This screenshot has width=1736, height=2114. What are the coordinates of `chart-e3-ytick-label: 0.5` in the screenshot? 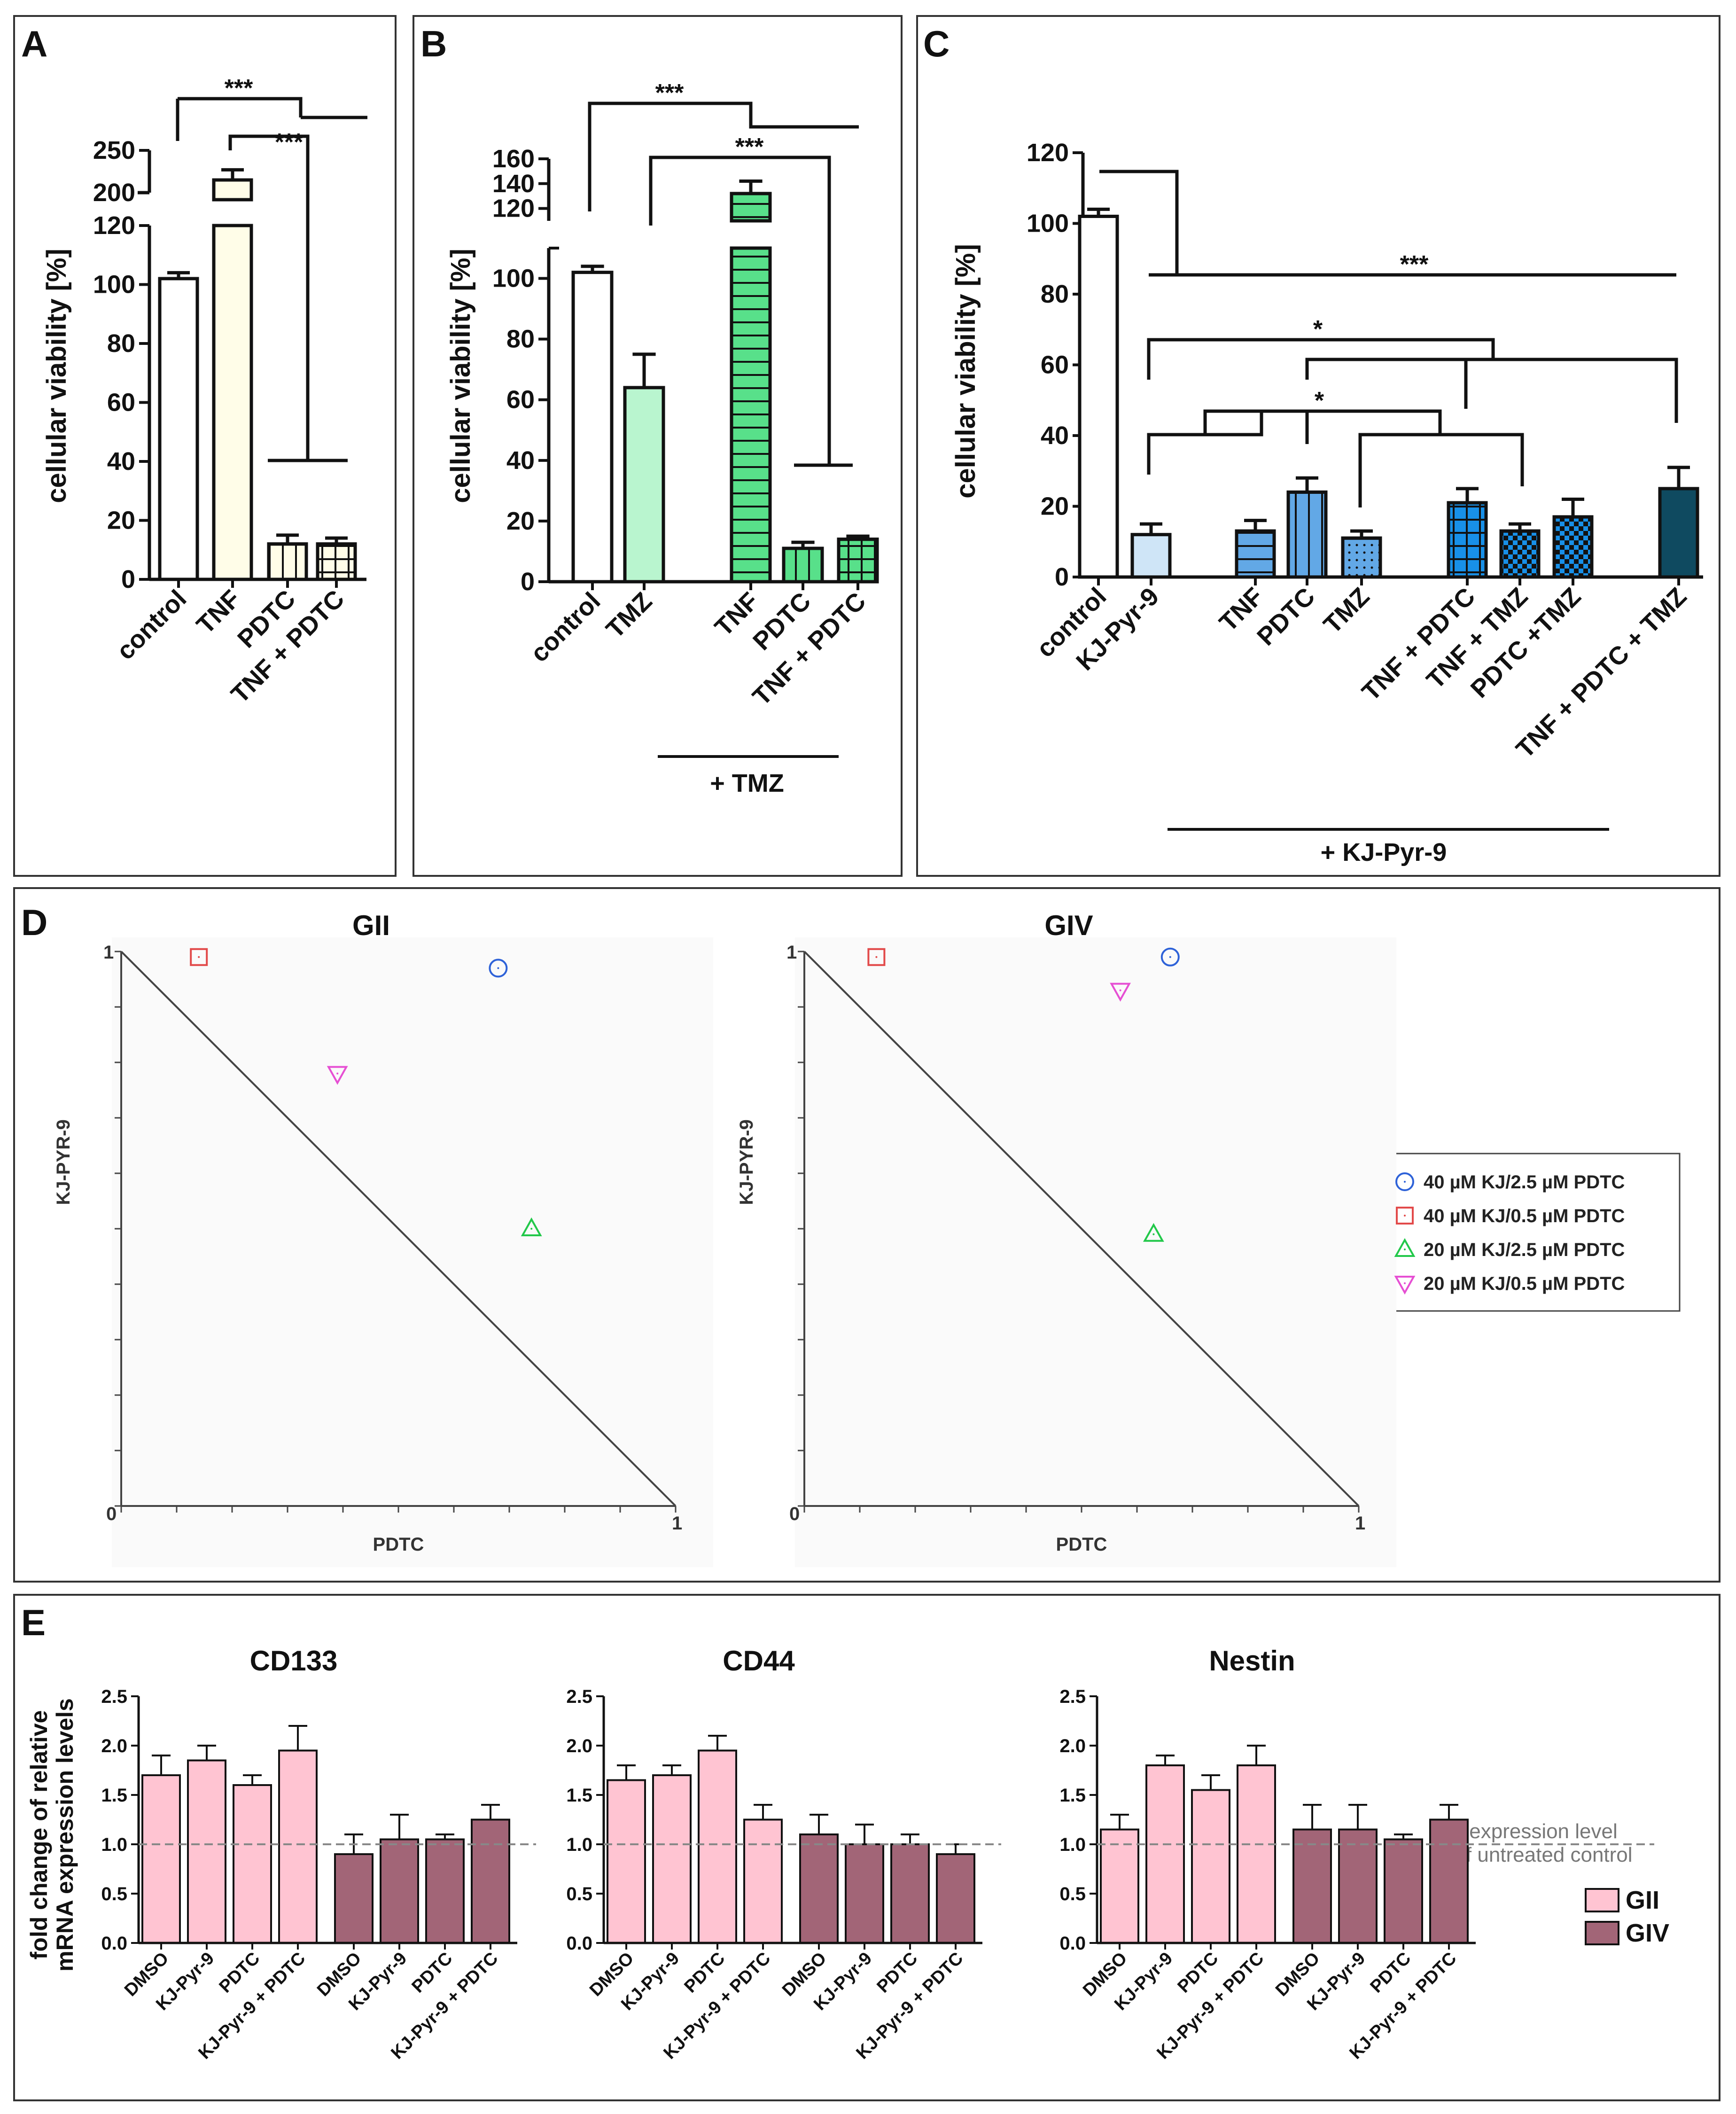 It's located at (1072, 1894).